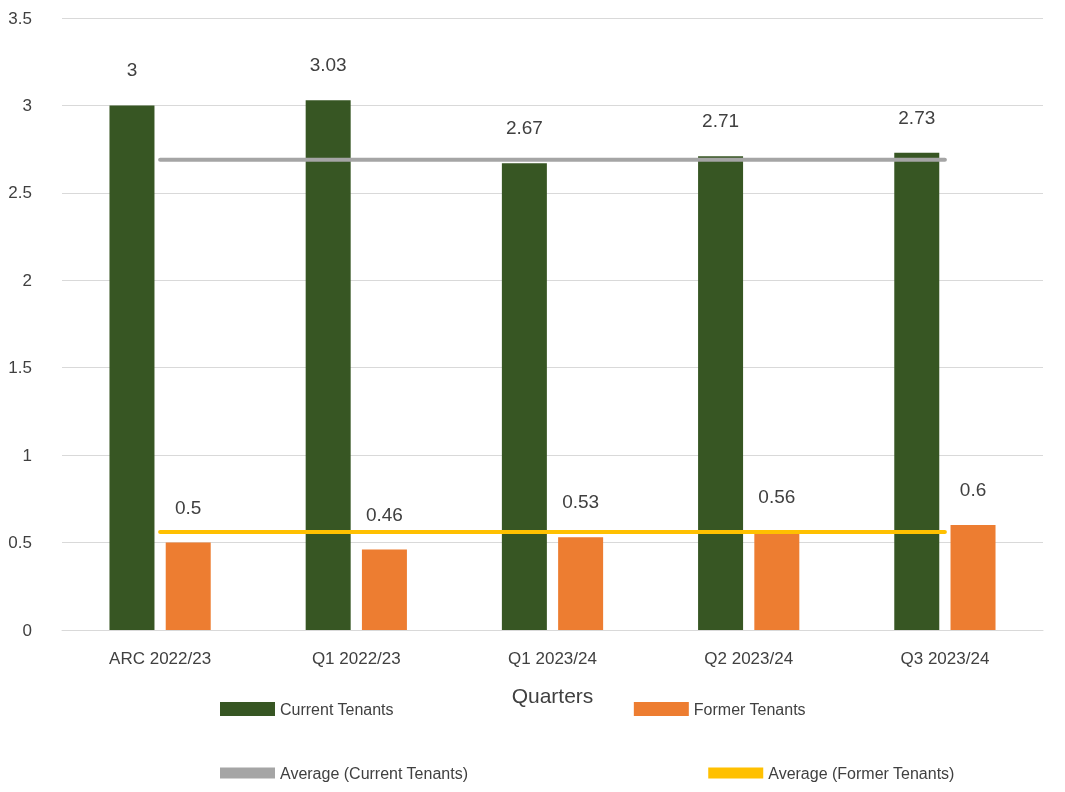 The image size is (1065, 792). Describe the element at coordinates (160, 658) in the screenshot. I see `x-tick-label: ARC 2022/23` at that location.